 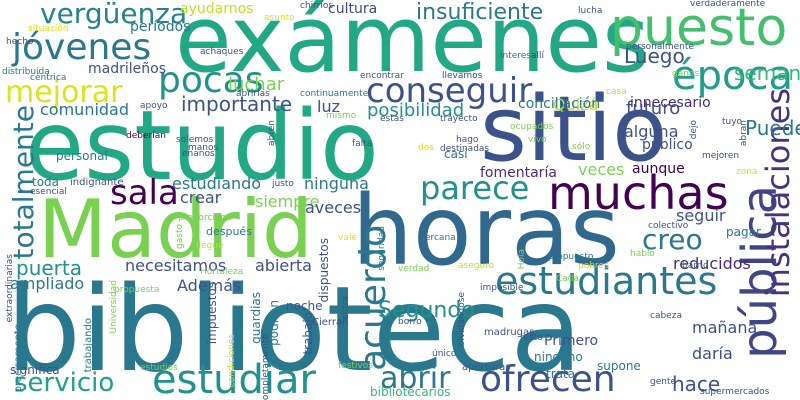 What do you see at coordinates (203, 148) in the screenshot?
I see `word-manos: manos` at bounding box center [203, 148].